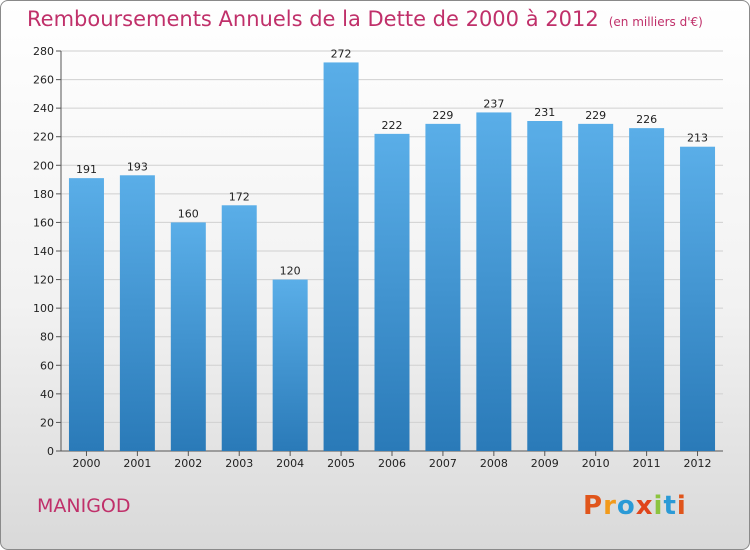 The height and width of the screenshot is (550, 750). Describe the element at coordinates (47, 365) in the screenshot. I see `y-tick-label: 60` at that location.